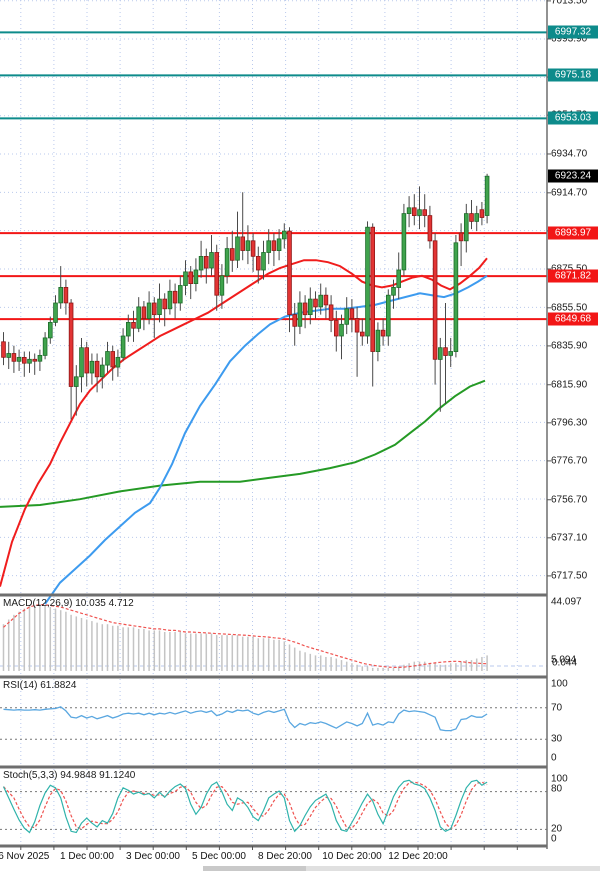 Image resolution: width=600 pixels, height=871 pixels. What do you see at coordinates (569, 3) in the screenshot?
I see `price-axis-label: 7013.50` at bounding box center [569, 3].